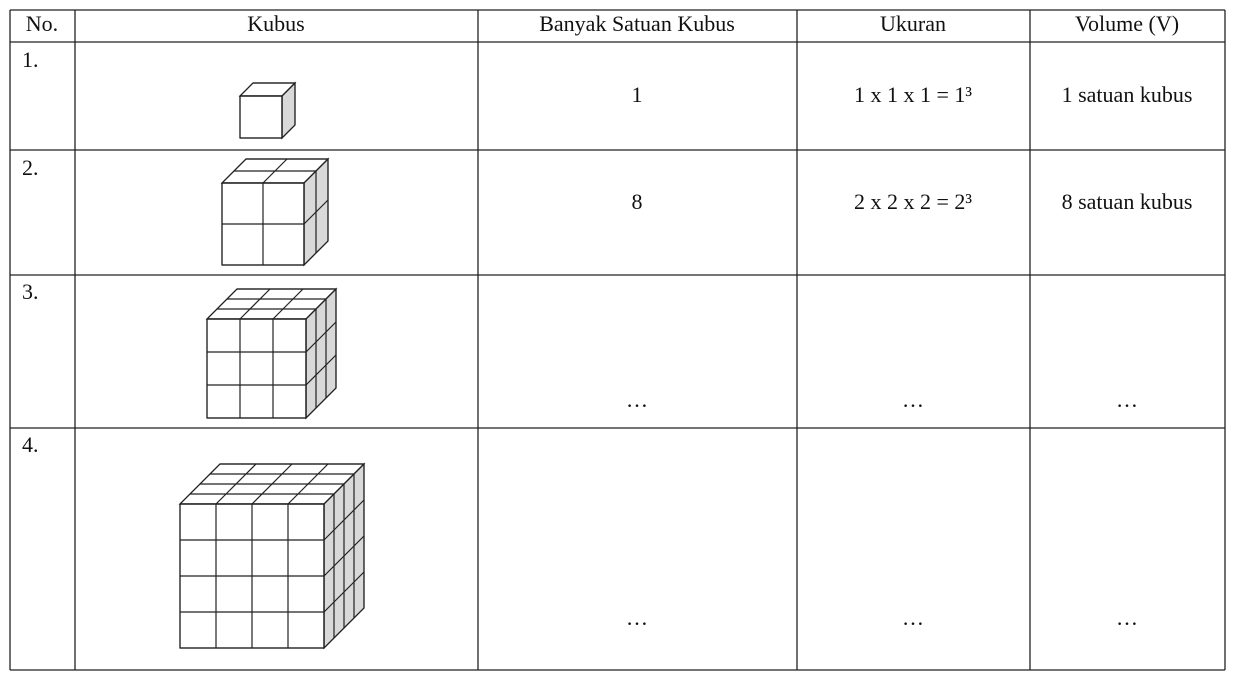 The height and width of the screenshot is (680, 1233). What do you see at coordinates (275, 23) in the screenshot?
I see `header-cell: Kubus` at bounding box center [275, 23].